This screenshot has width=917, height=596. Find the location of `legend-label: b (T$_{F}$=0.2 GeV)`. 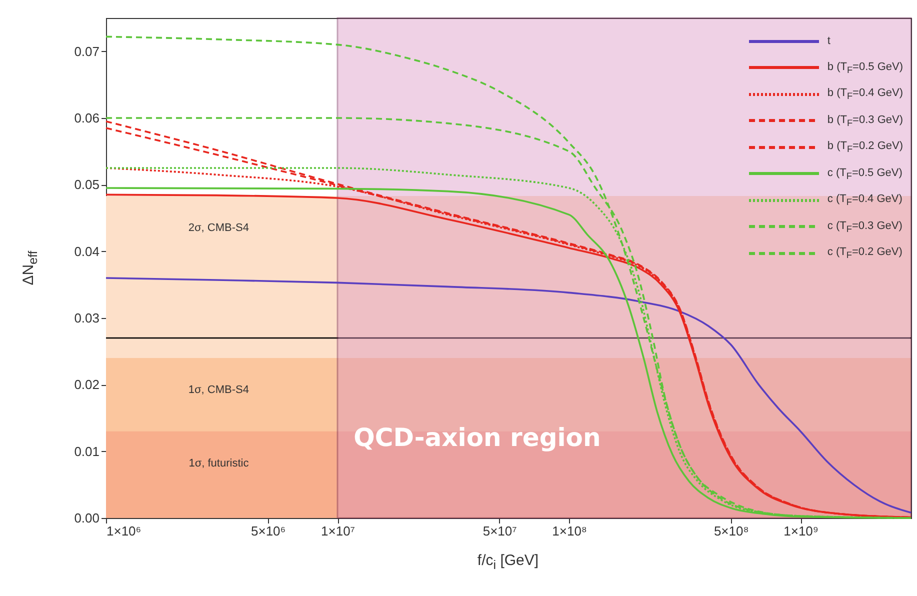

legend-label: b (T$_{F}$=0.2 GeV) is located at coordinates (865, 147).